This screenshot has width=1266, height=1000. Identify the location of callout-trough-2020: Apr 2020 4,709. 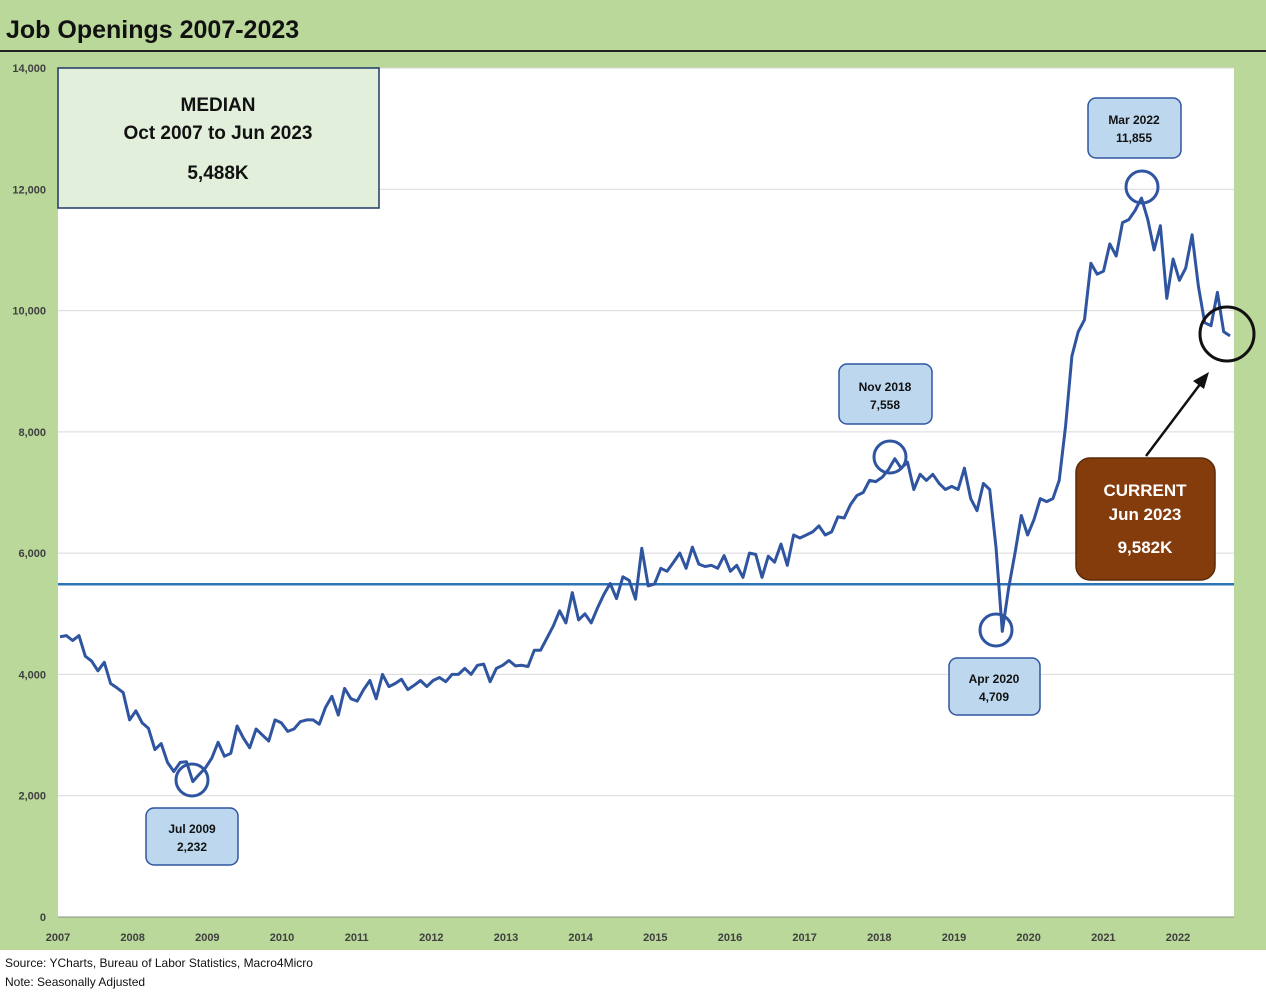
(994, 686).